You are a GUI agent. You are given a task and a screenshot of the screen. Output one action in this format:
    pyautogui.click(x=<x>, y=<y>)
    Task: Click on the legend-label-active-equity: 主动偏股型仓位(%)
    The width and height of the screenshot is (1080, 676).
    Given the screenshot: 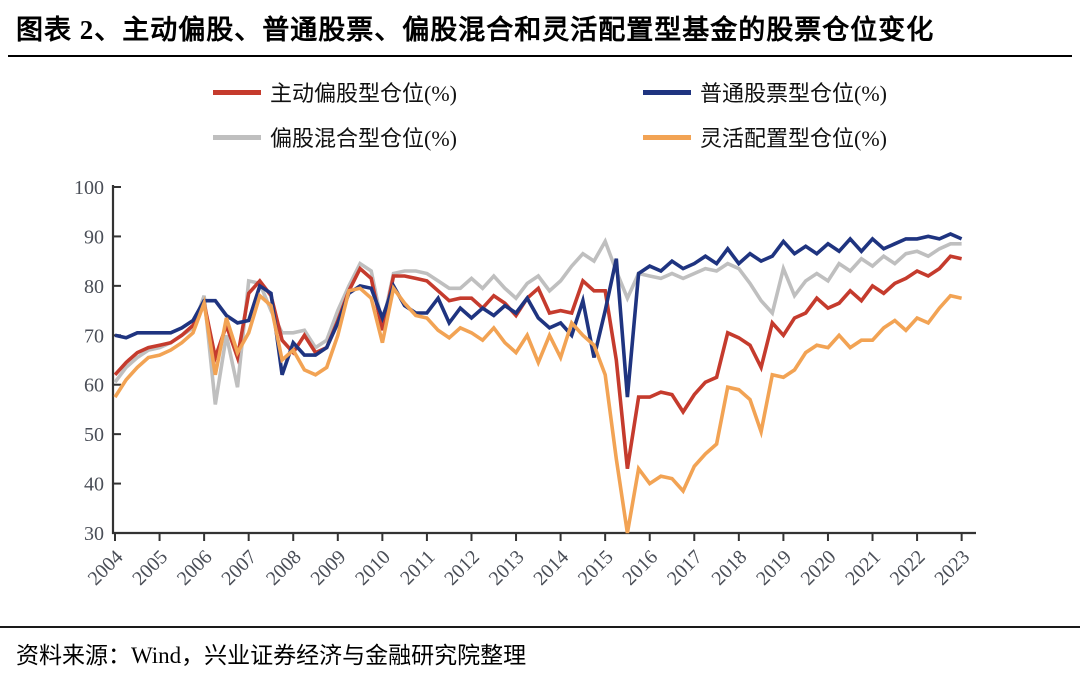 What is the action you would take?
    pyautogui.click(x=363, y=93)
    